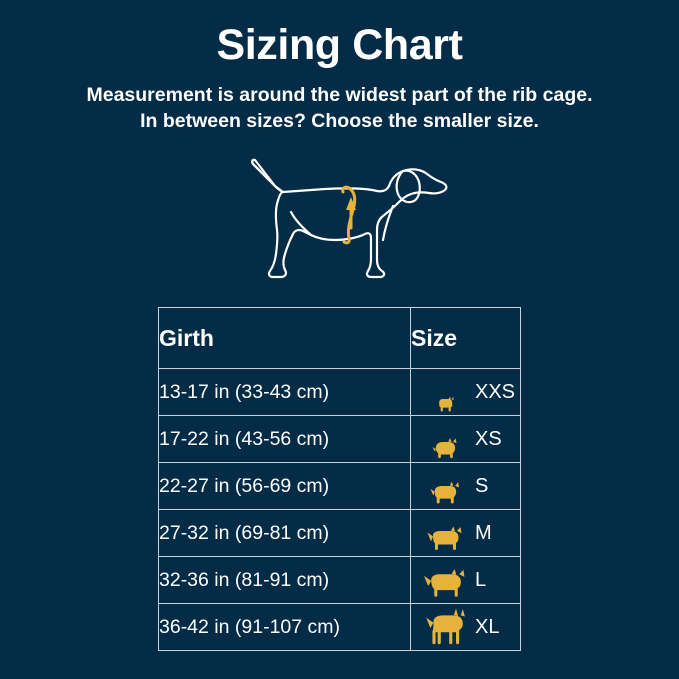 The height and width of the screenshot is (679, 679). Describe the element at coordinates (284, 486) in the screenshot. I see `girth-value: 22-27 in (56-69 cm)` at that location.